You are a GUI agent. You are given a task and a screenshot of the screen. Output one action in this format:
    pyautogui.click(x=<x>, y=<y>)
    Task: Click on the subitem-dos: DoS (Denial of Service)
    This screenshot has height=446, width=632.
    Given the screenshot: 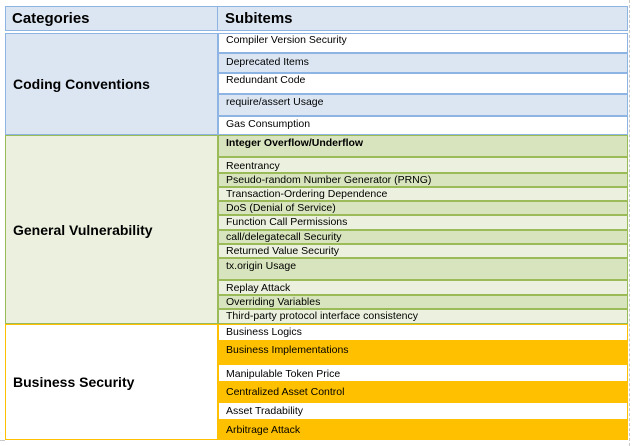 What is the action you would take?
    pyautogui.click(x=423, y=208)
    